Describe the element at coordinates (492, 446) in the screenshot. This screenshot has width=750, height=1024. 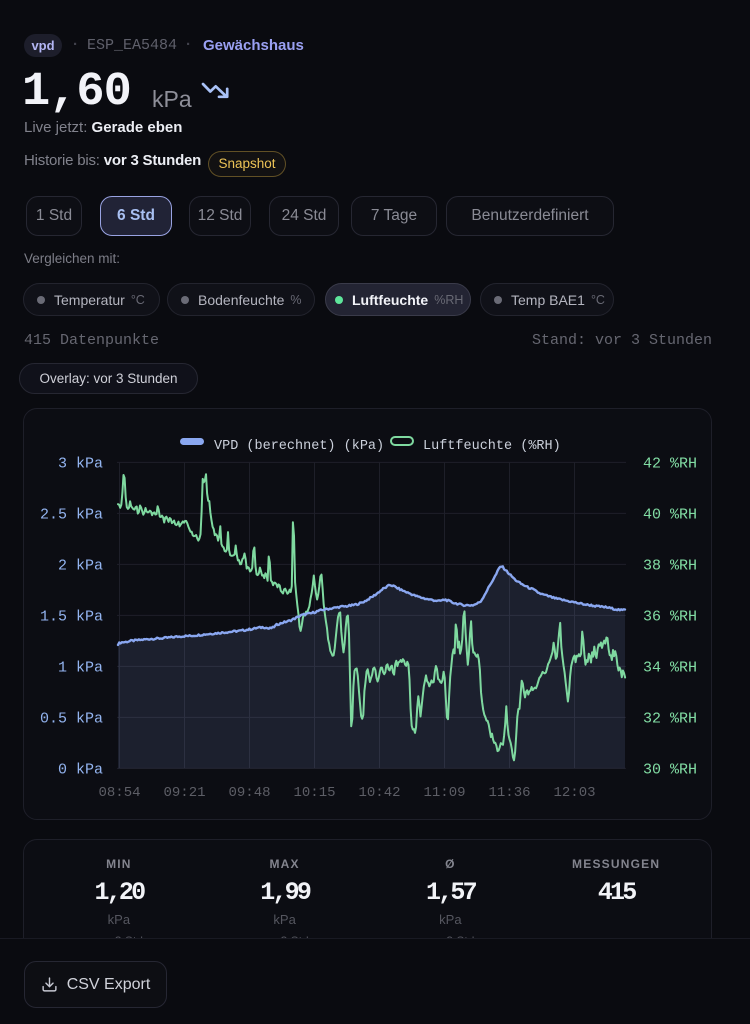
I see `svg-text: Luftfeuchte (%RH)` at that location.